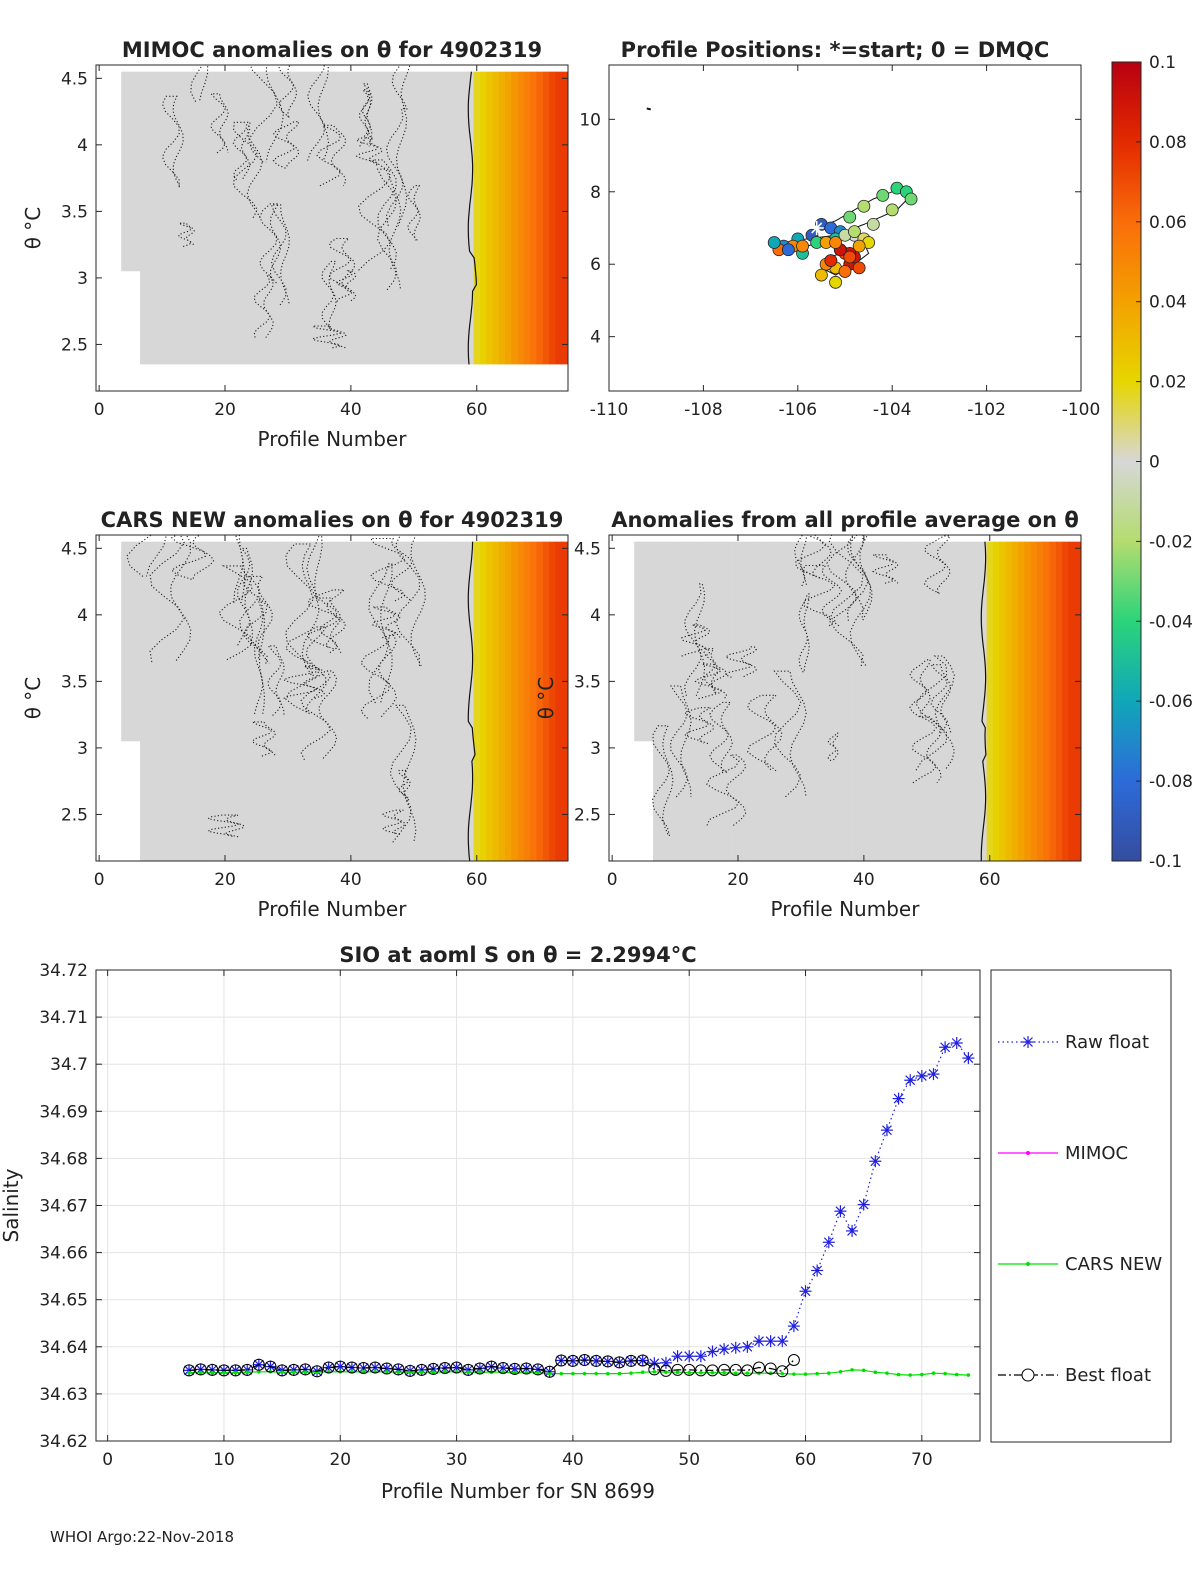  Describe the element at coordinates (649, 109) in the screenshot. I see `outlier-point` at that location.